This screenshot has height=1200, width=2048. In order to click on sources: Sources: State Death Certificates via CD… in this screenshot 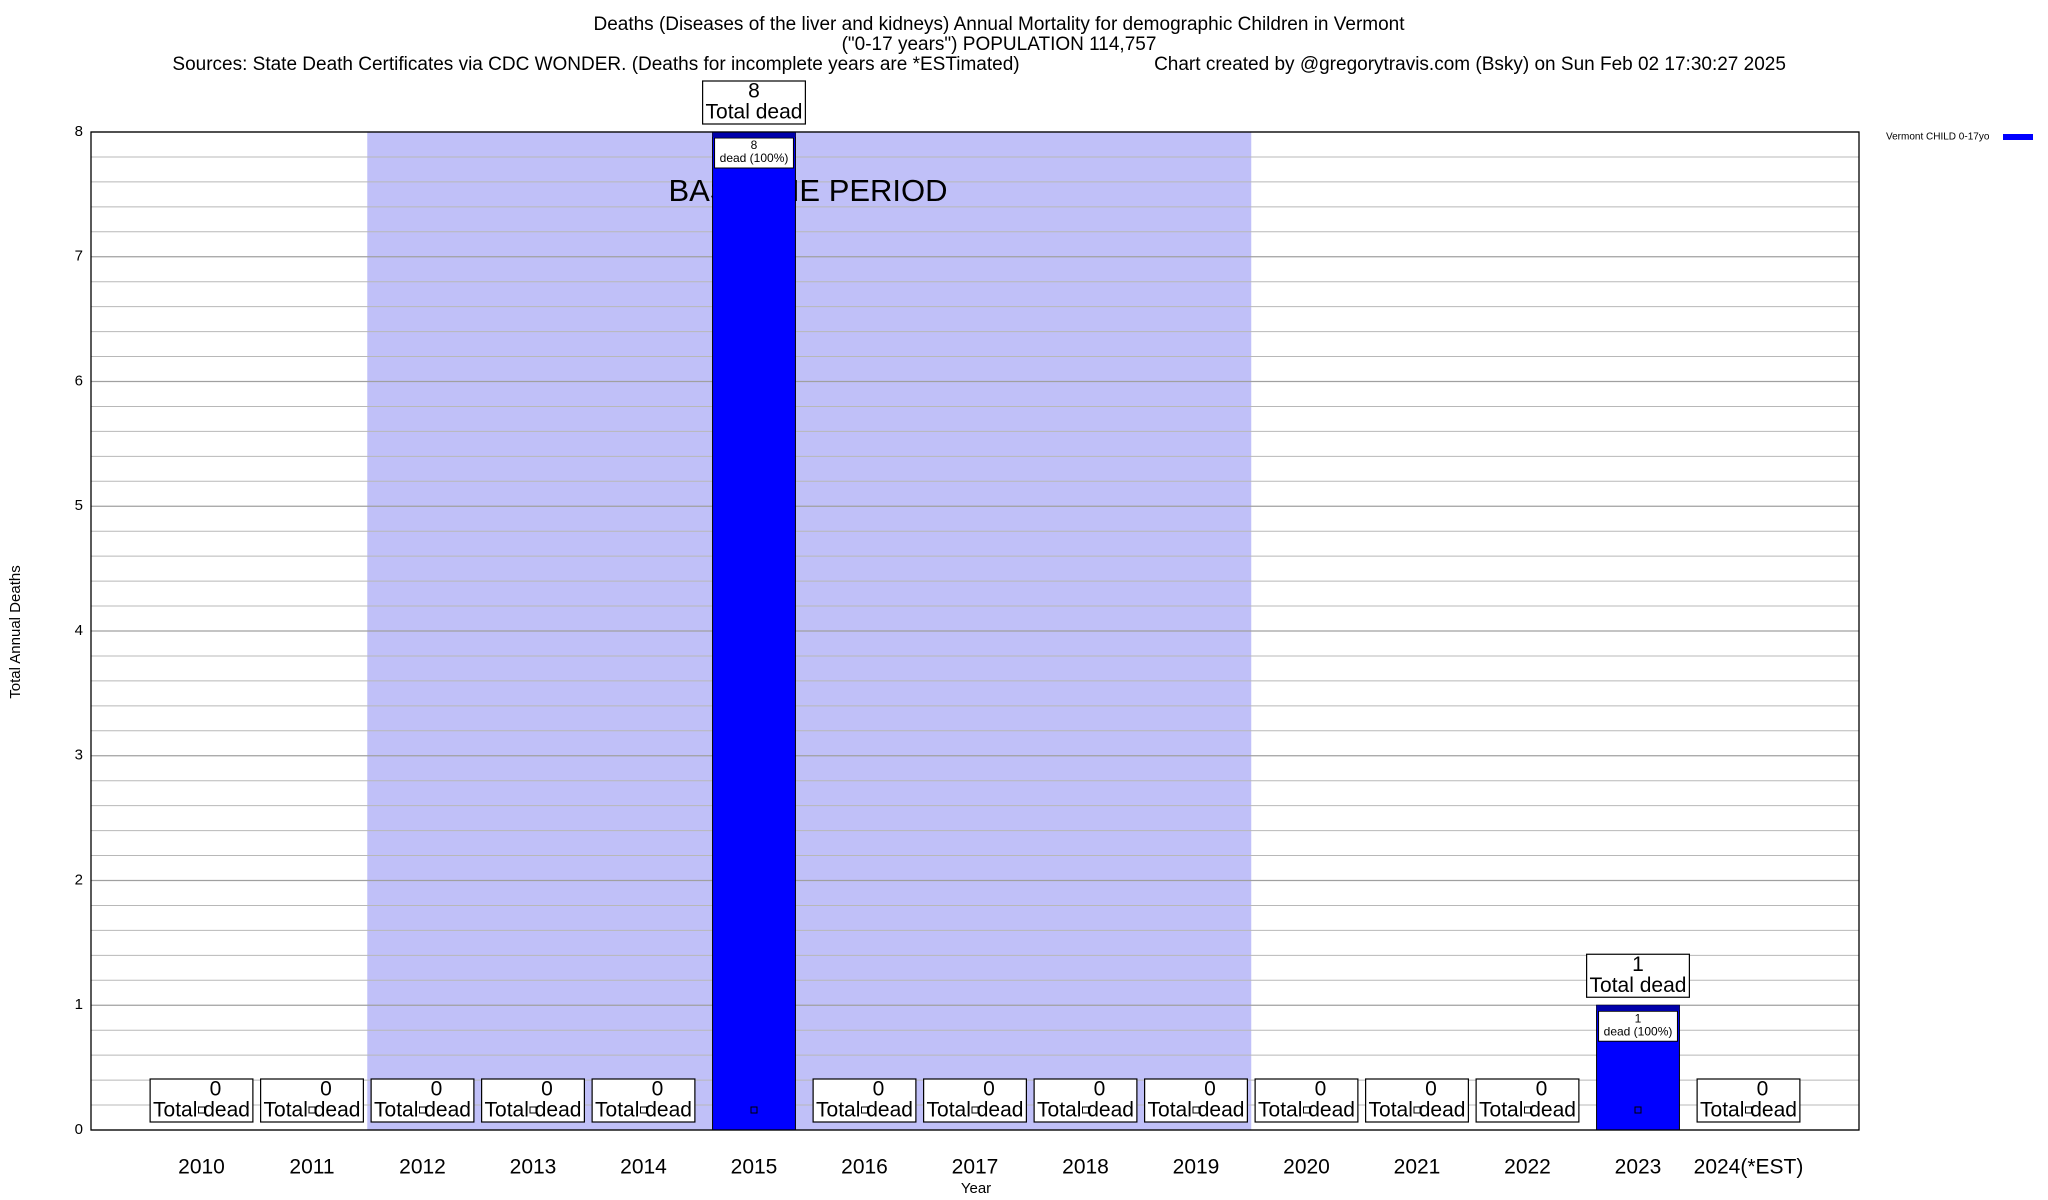, I will do `click(595, 64)`.